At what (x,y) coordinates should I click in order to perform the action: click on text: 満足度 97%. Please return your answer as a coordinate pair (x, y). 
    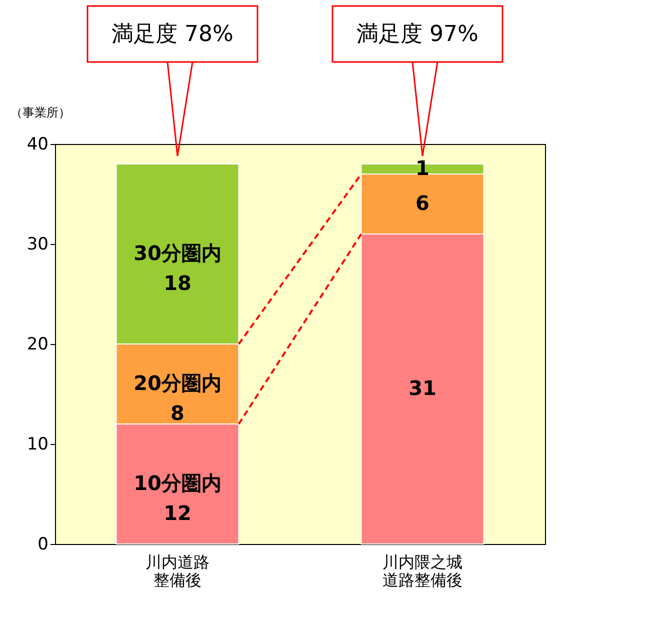
    Looking at the image, I should click on (417, 34).